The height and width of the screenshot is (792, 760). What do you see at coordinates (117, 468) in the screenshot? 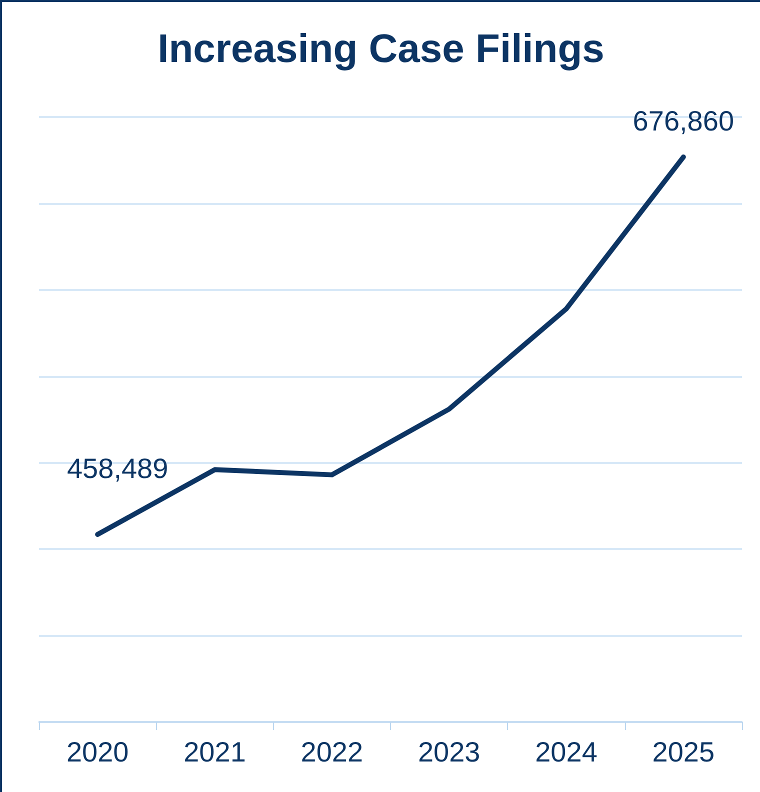
I see `data-label: 458,489` at bounding box center [117, 468].